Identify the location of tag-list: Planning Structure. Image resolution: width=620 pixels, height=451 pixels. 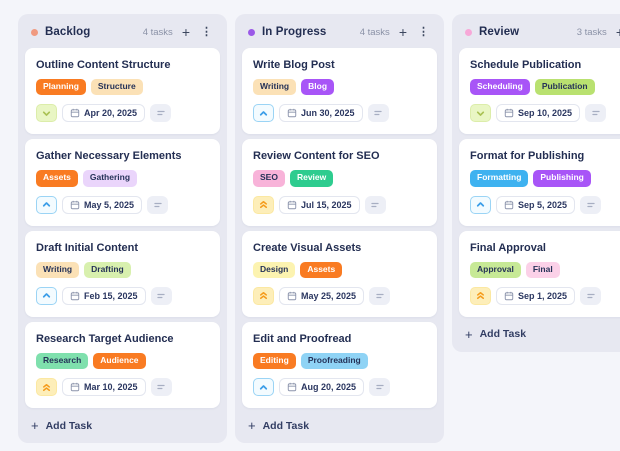
(122, 87).